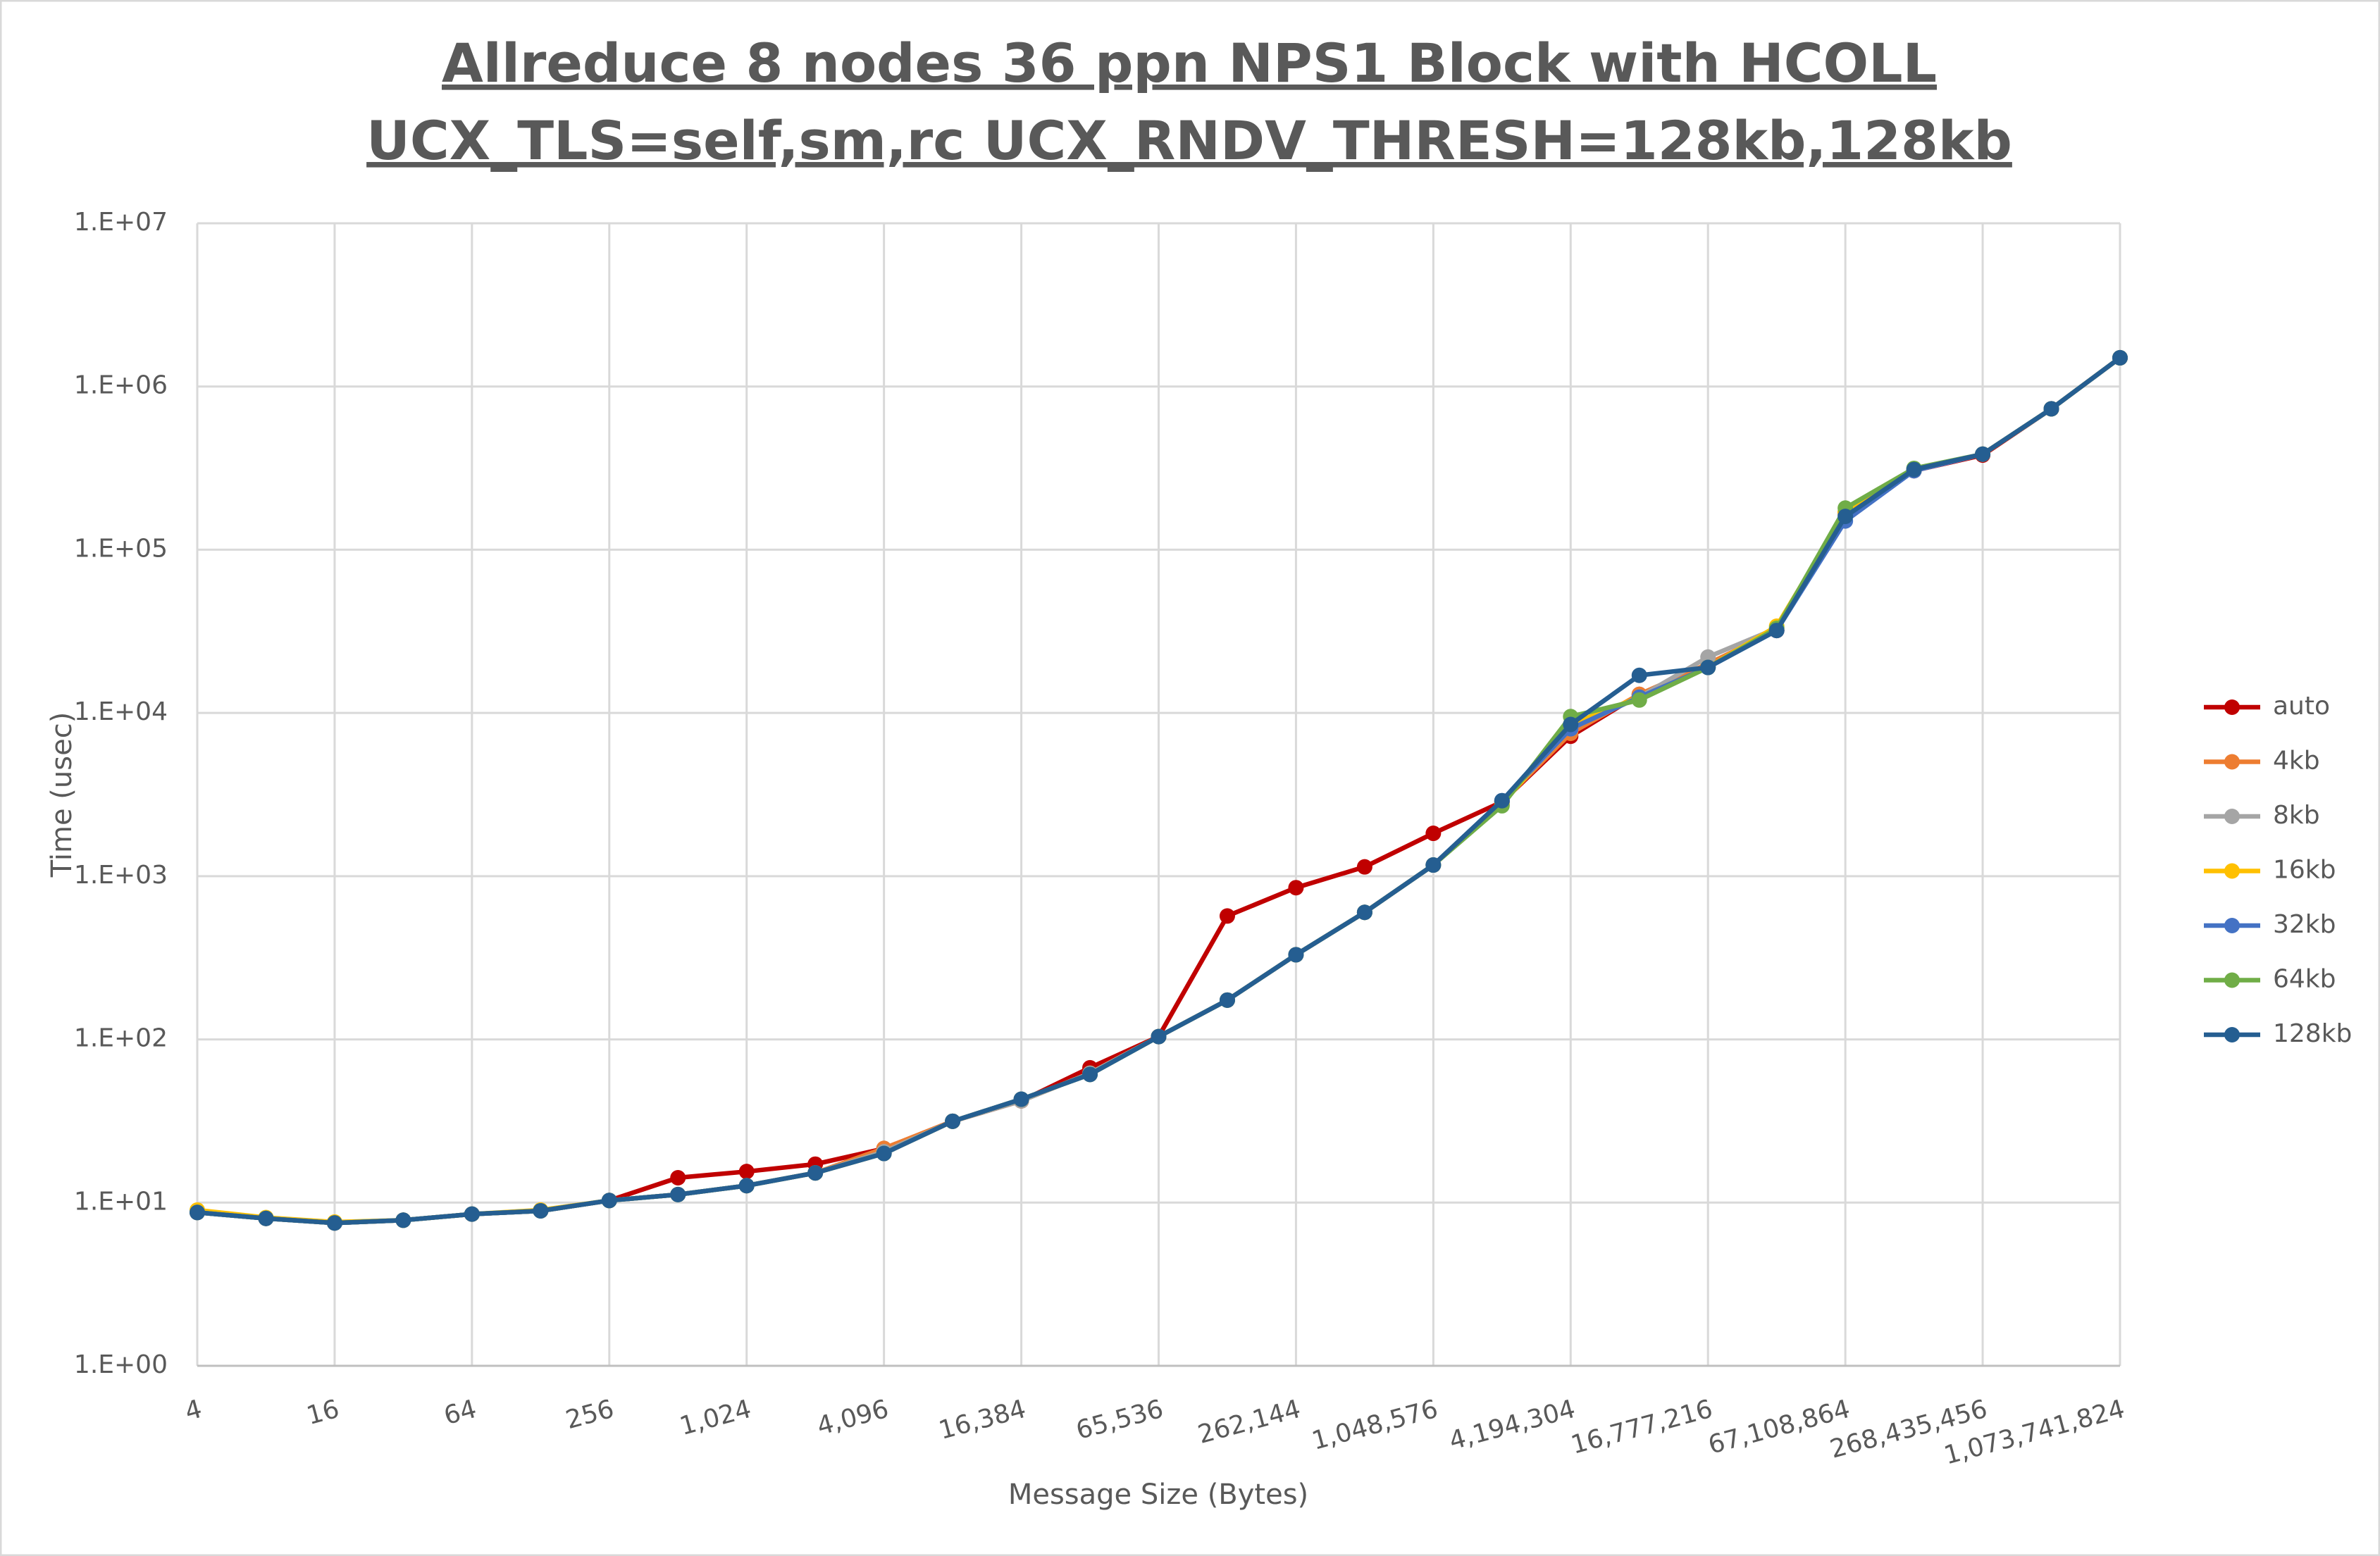 This screenshot has width=2380, height=1556. What do you see at coordinates (62, 795) in the screenshot?
I see `y-axis-title: Time (usec)` at bounding box center [62, 795].